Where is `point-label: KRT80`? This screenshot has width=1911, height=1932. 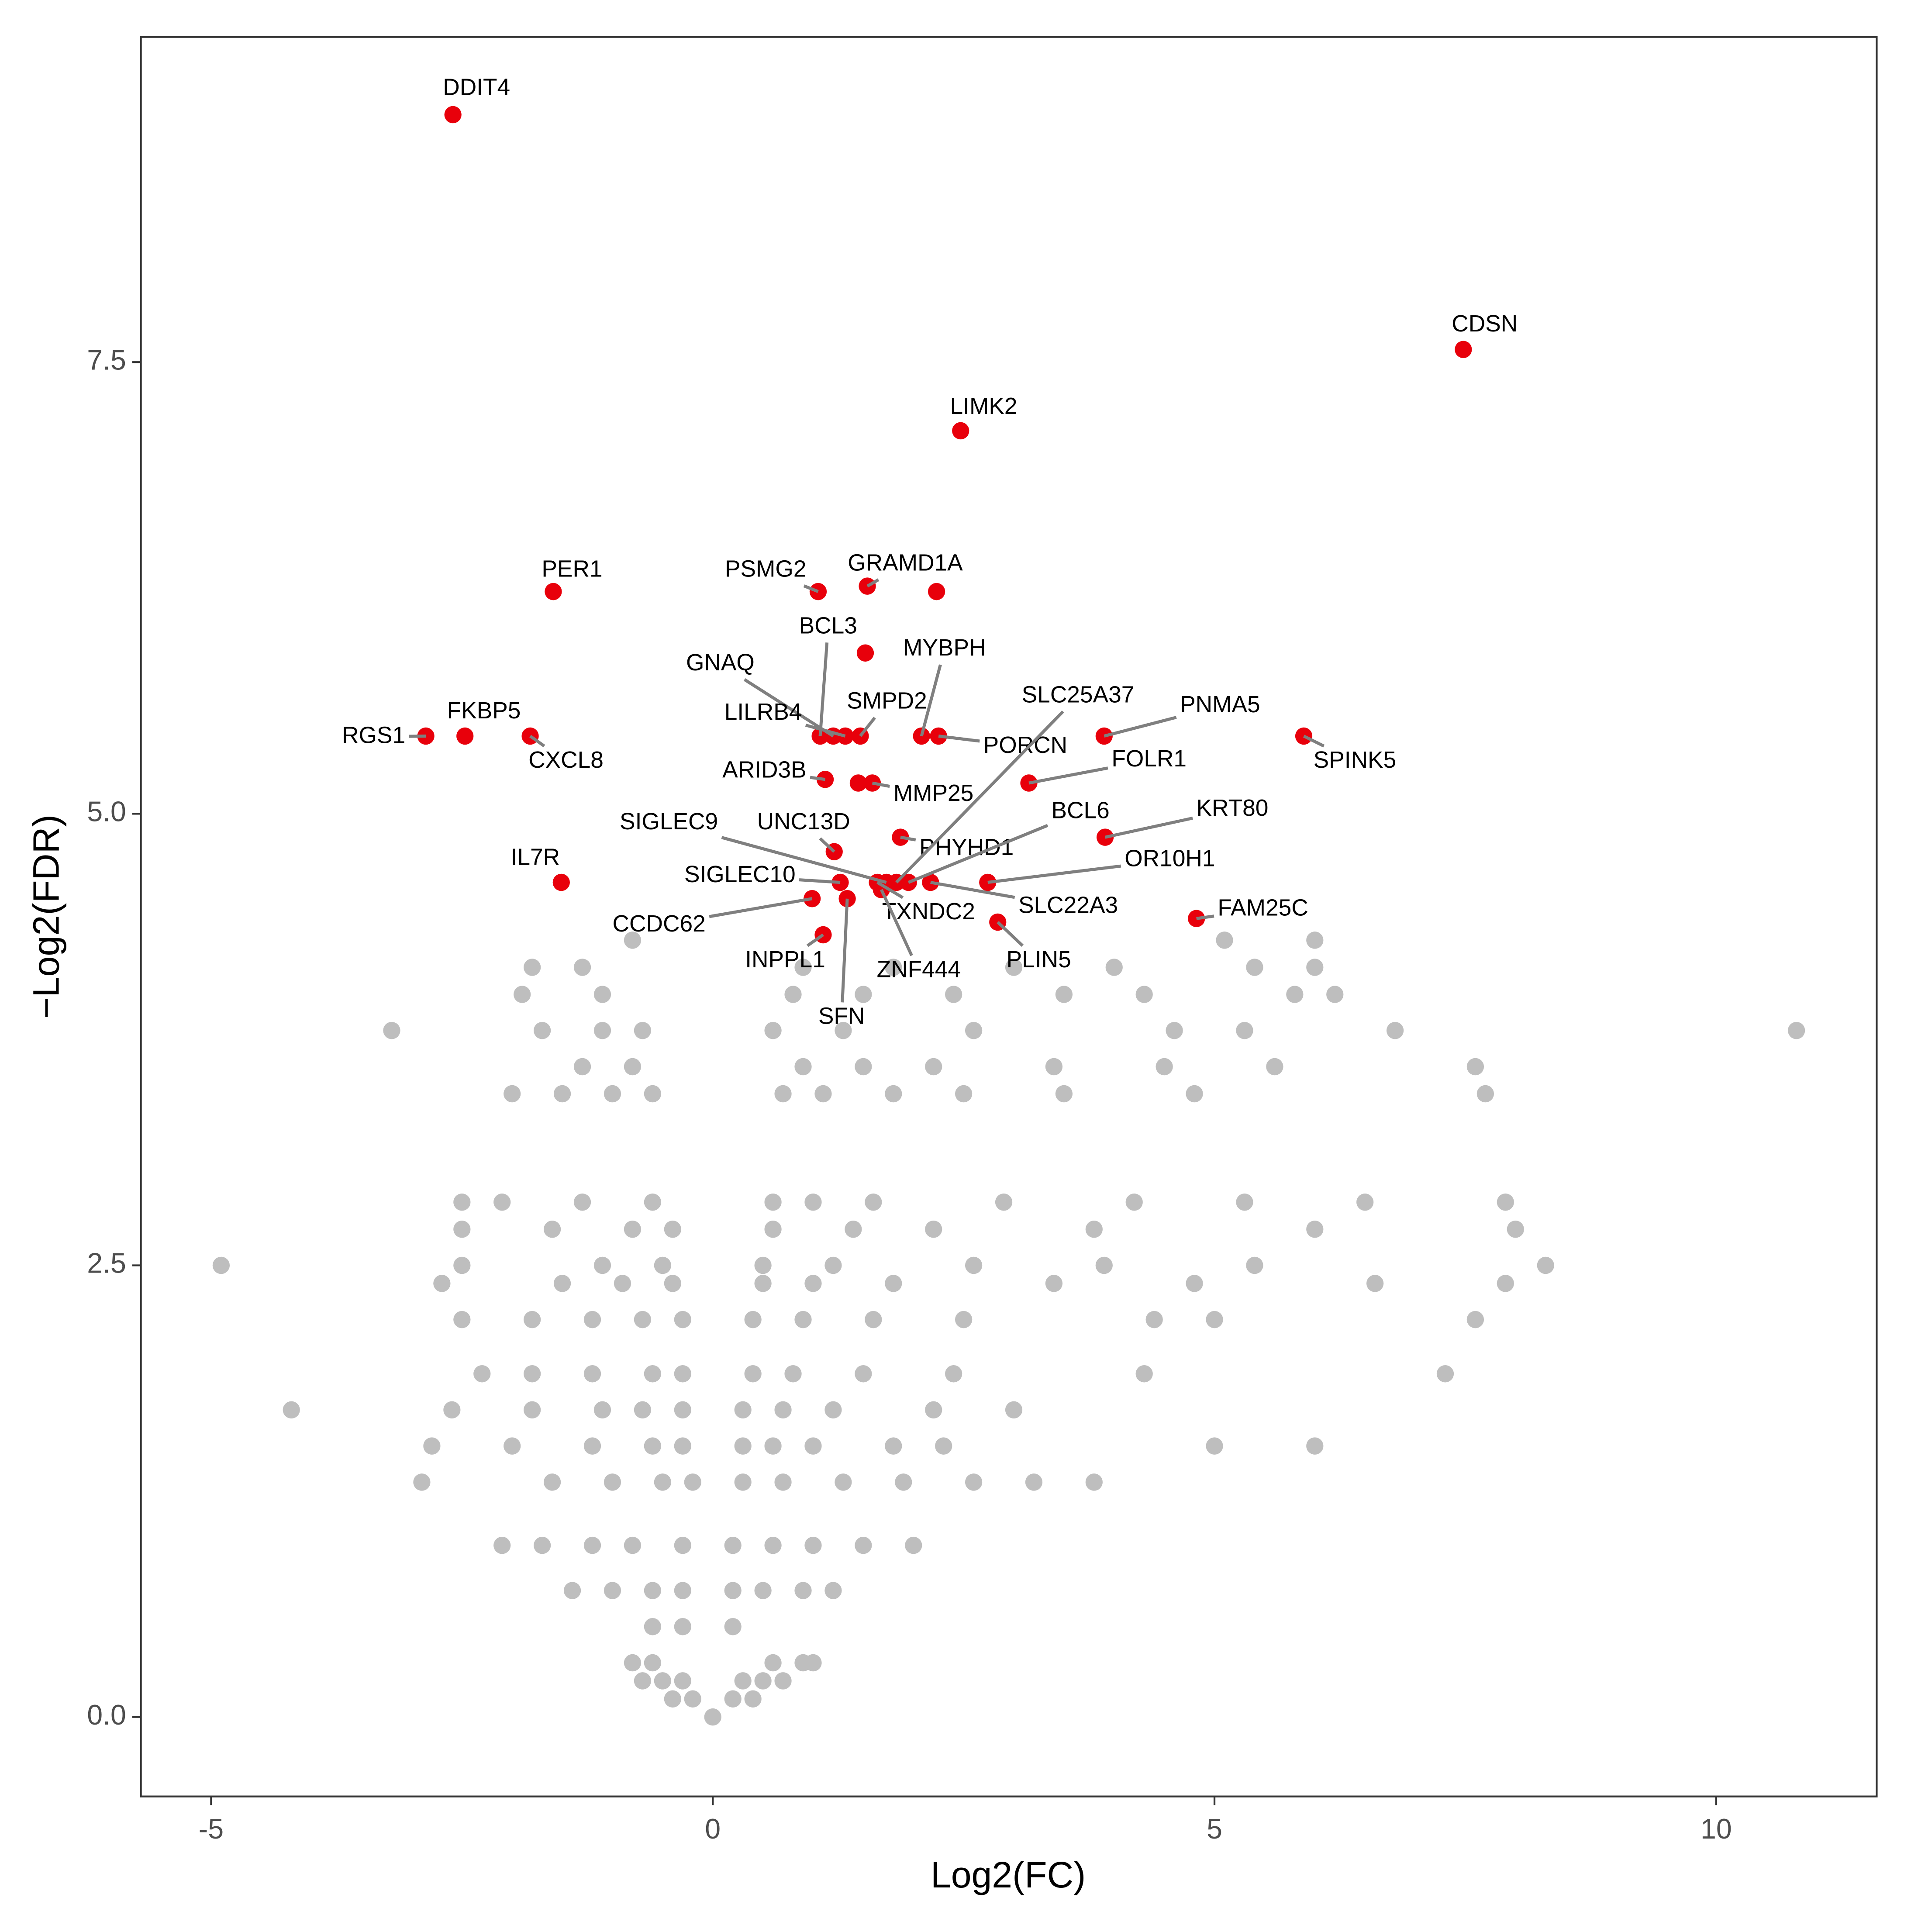 point-label: KRT80 is located at coordinates (1233, 808).